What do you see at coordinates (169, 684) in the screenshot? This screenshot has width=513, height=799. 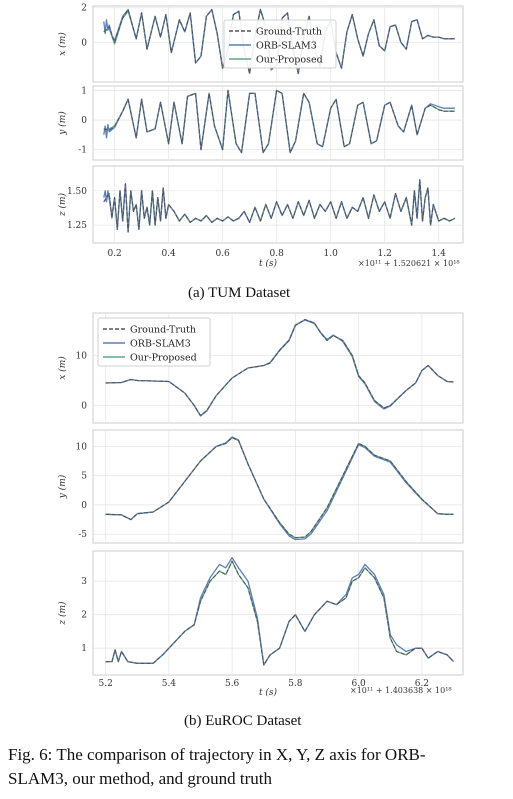 I see `x-tick-label: 5.4` at bounding box center [169, 684].